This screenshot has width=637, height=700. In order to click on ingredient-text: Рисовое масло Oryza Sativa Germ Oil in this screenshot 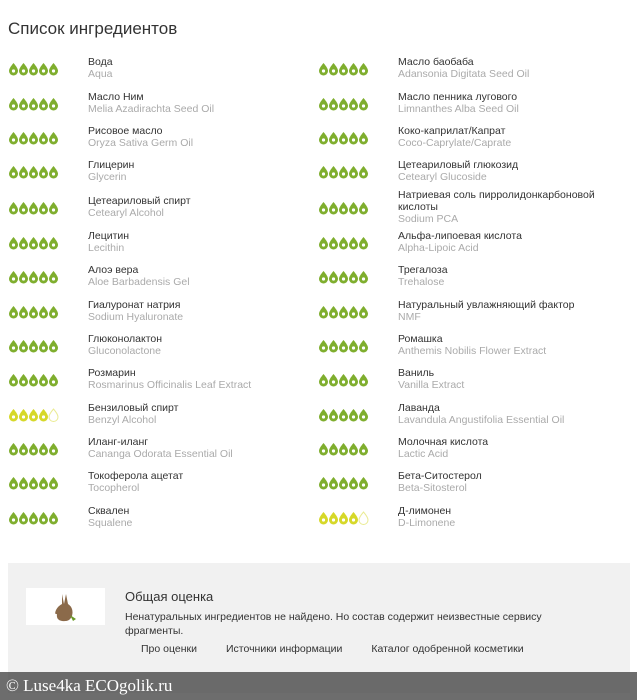, I will do `click(140, 137)`.